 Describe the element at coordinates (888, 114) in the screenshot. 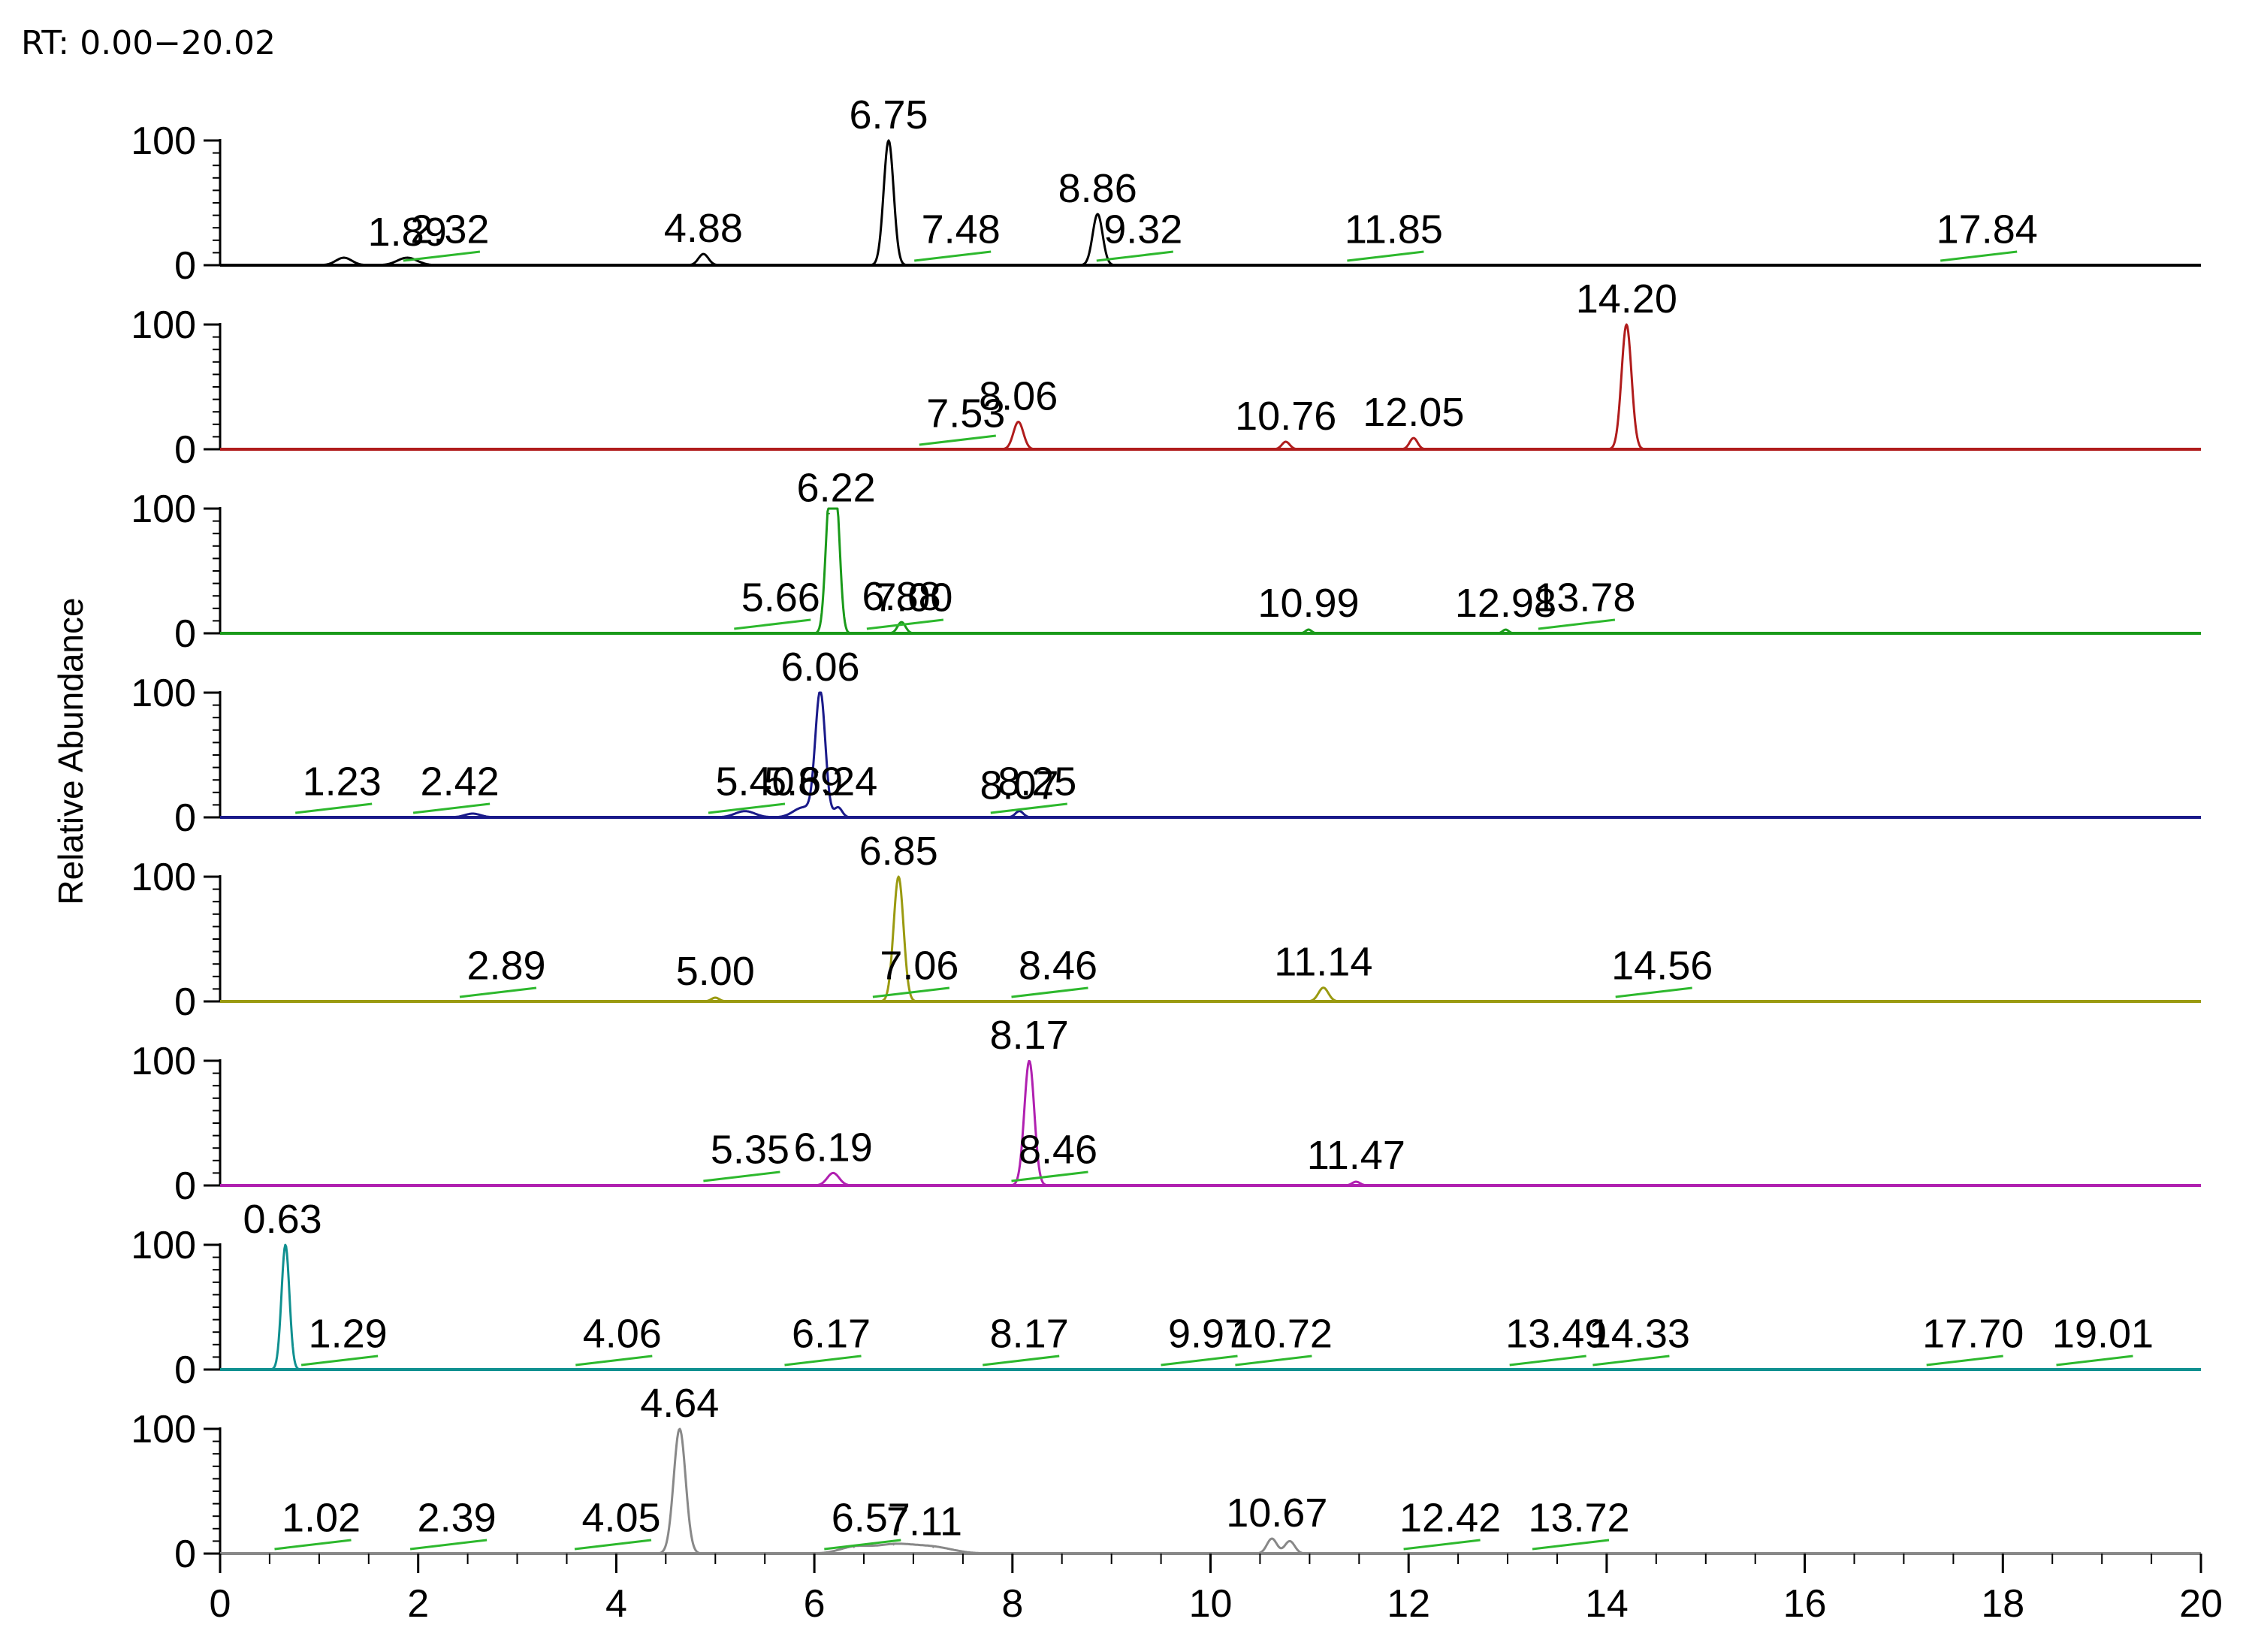

I see `peak-label: 6.75` at that location.